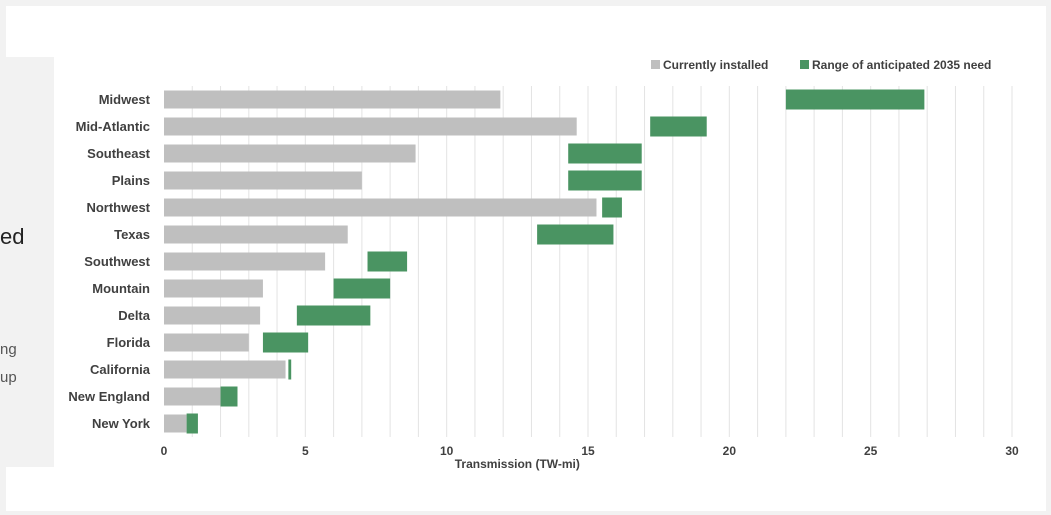 This screenshot has width=1051, height=515. I want to click on x-tick-label: 25, so click(871, 451).